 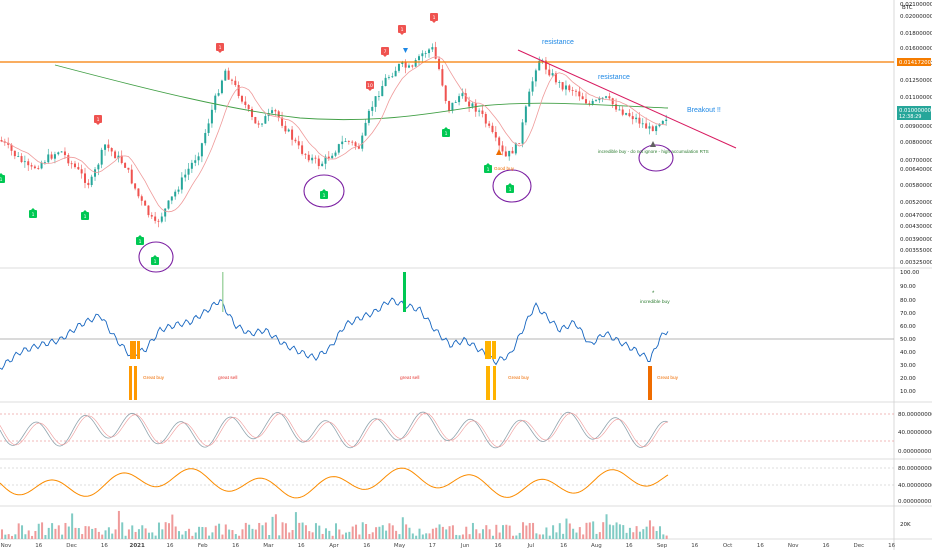 What do you see at coordinates (908, 366) in the screenshot?
I see `rsi-tick: 30.00` at bounding box center [908, 366].